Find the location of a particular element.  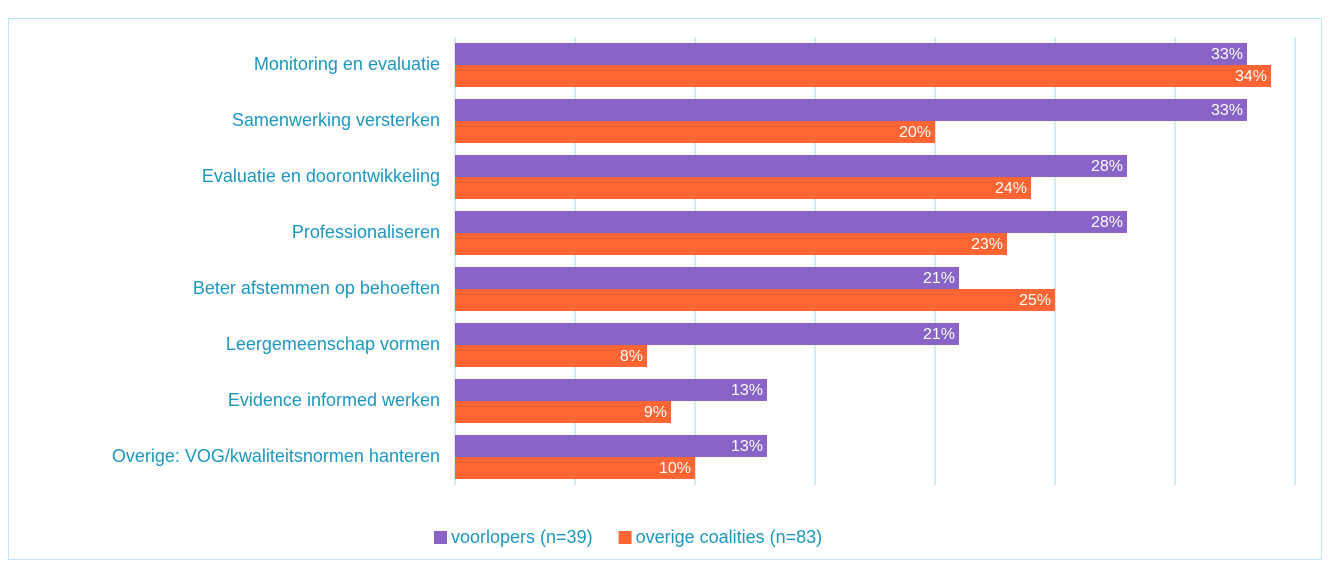

legend-label: voorlopers (n=39) is located at coordinates (522, 537).